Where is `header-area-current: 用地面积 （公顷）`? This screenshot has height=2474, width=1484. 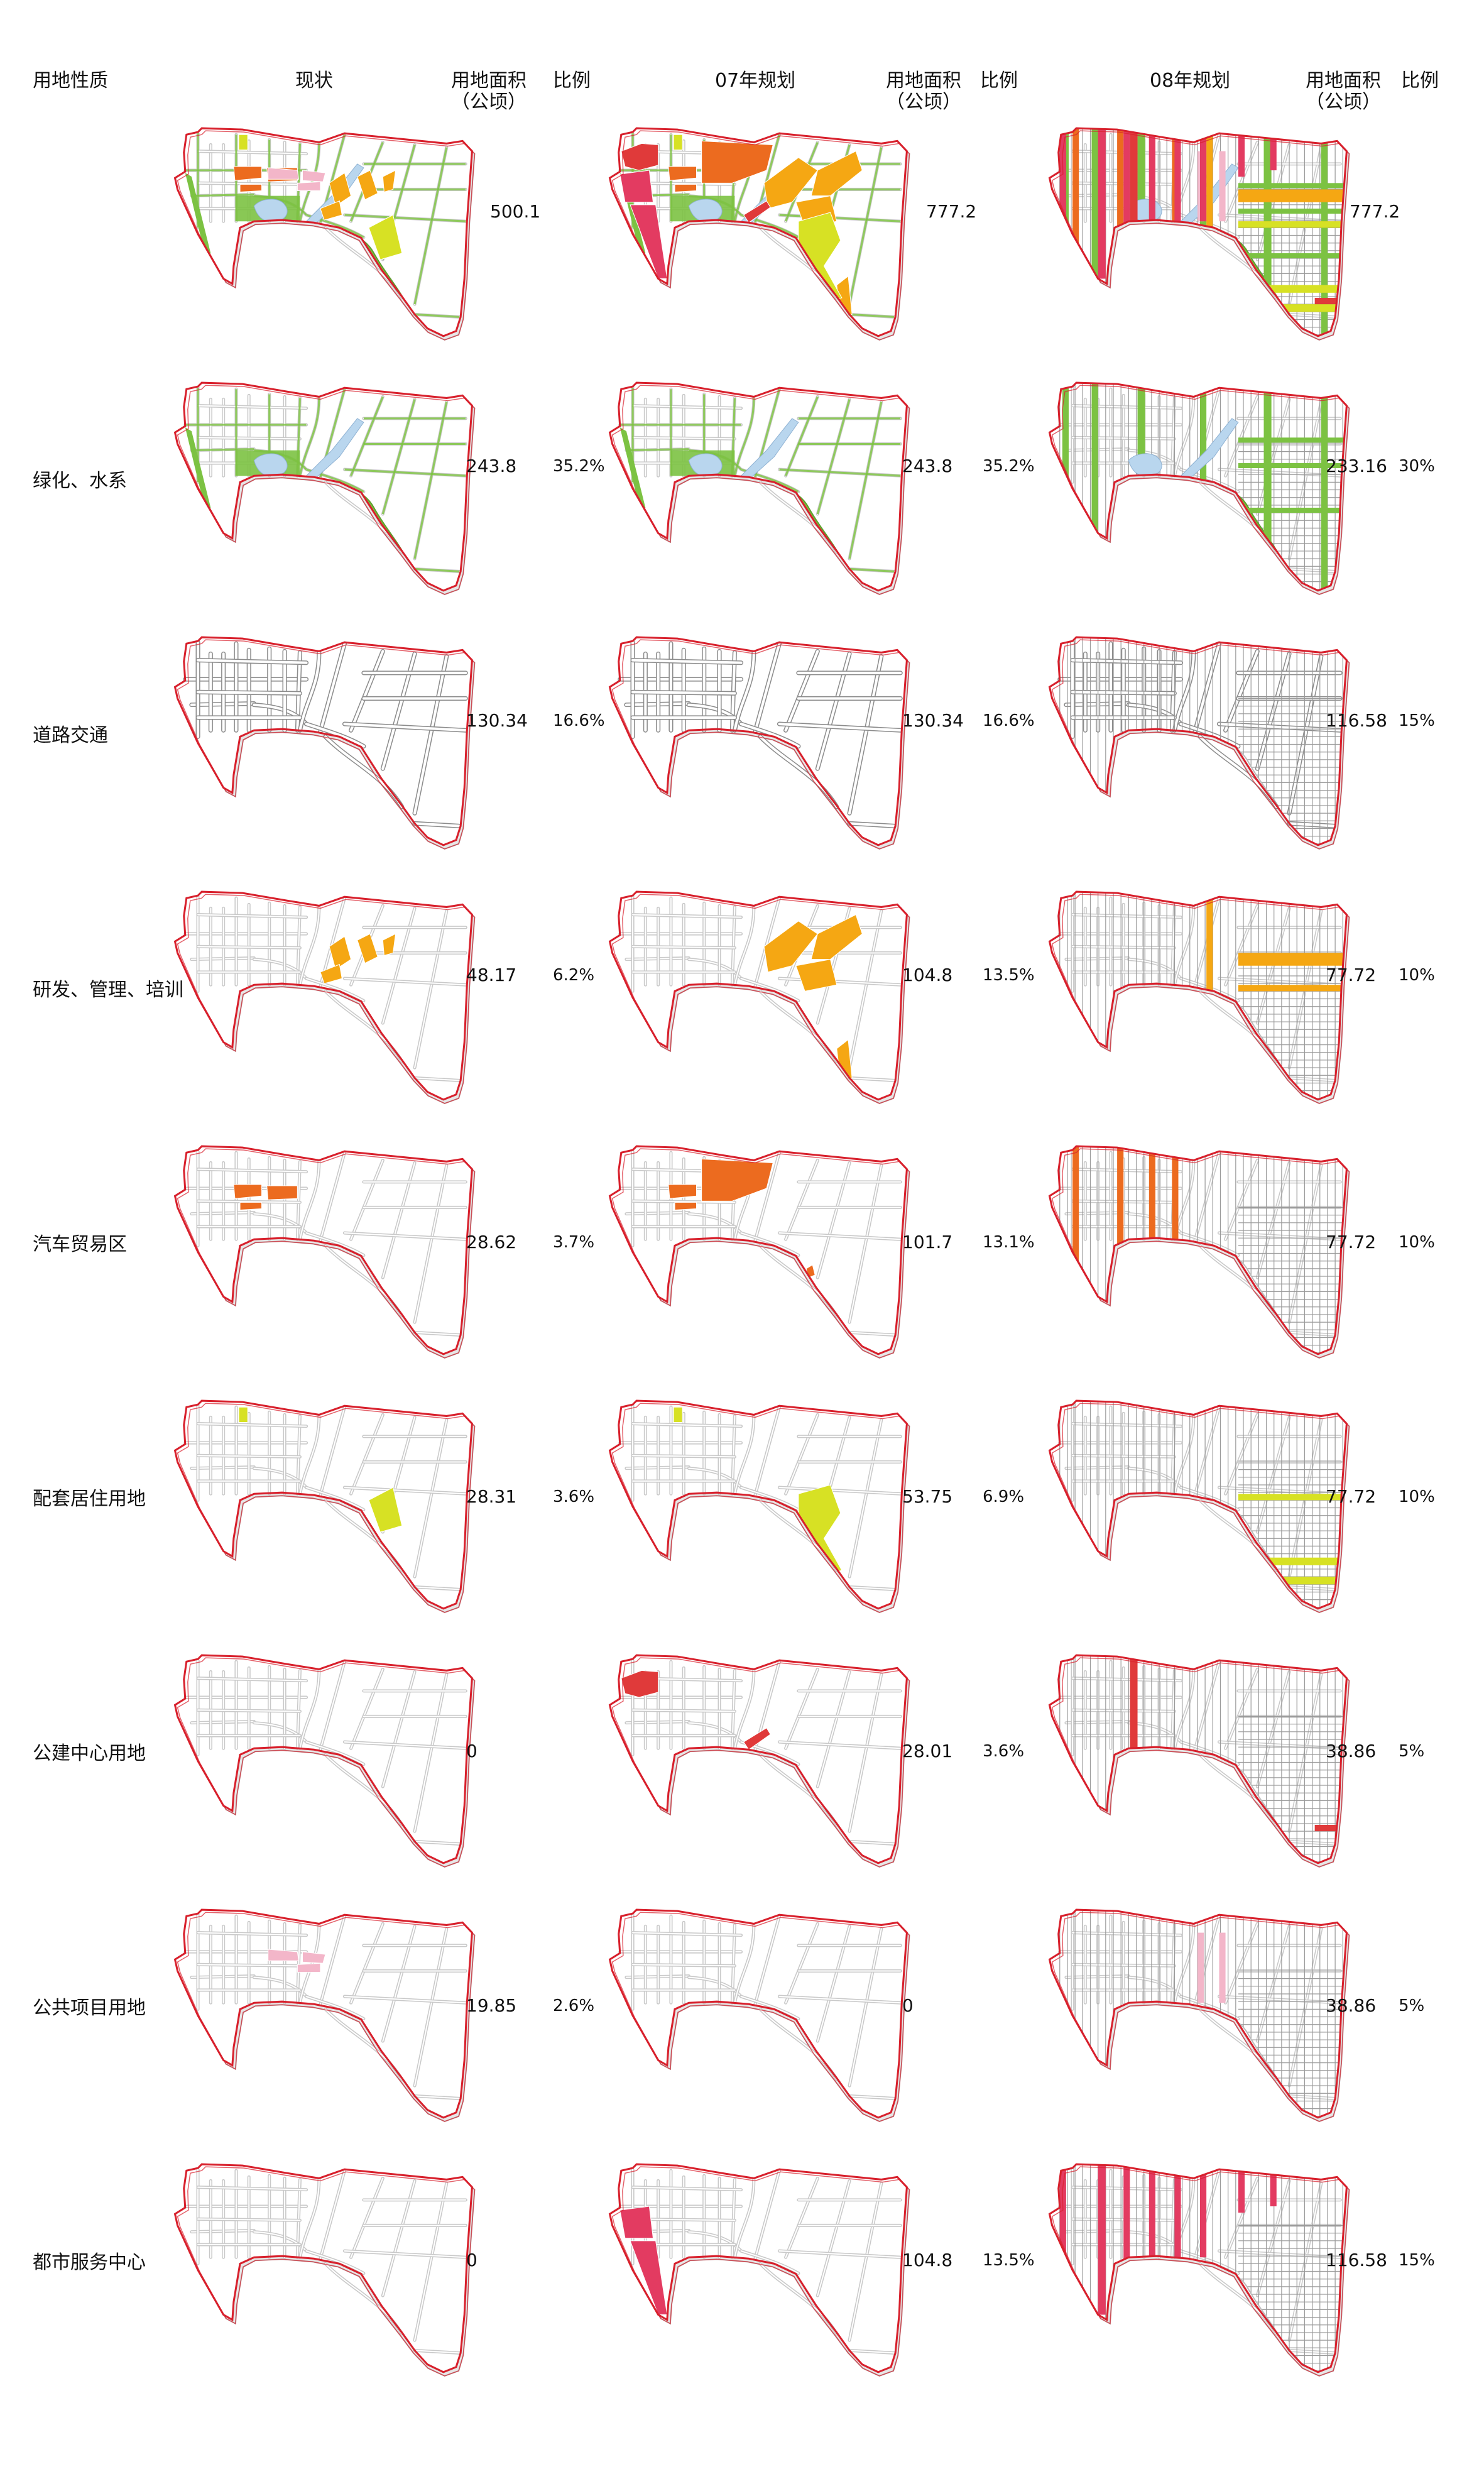
header-area-current: 用地面积 （公顷） is located at coordinates (488, 92).